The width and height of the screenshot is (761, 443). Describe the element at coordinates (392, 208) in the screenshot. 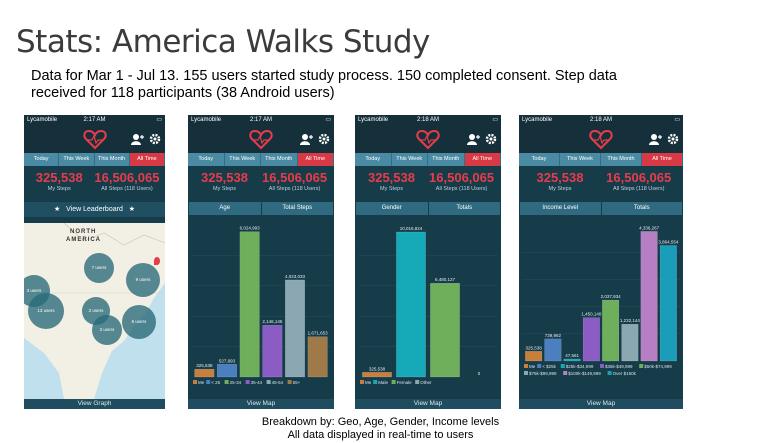

I see `gender-button: Gender` at that location.